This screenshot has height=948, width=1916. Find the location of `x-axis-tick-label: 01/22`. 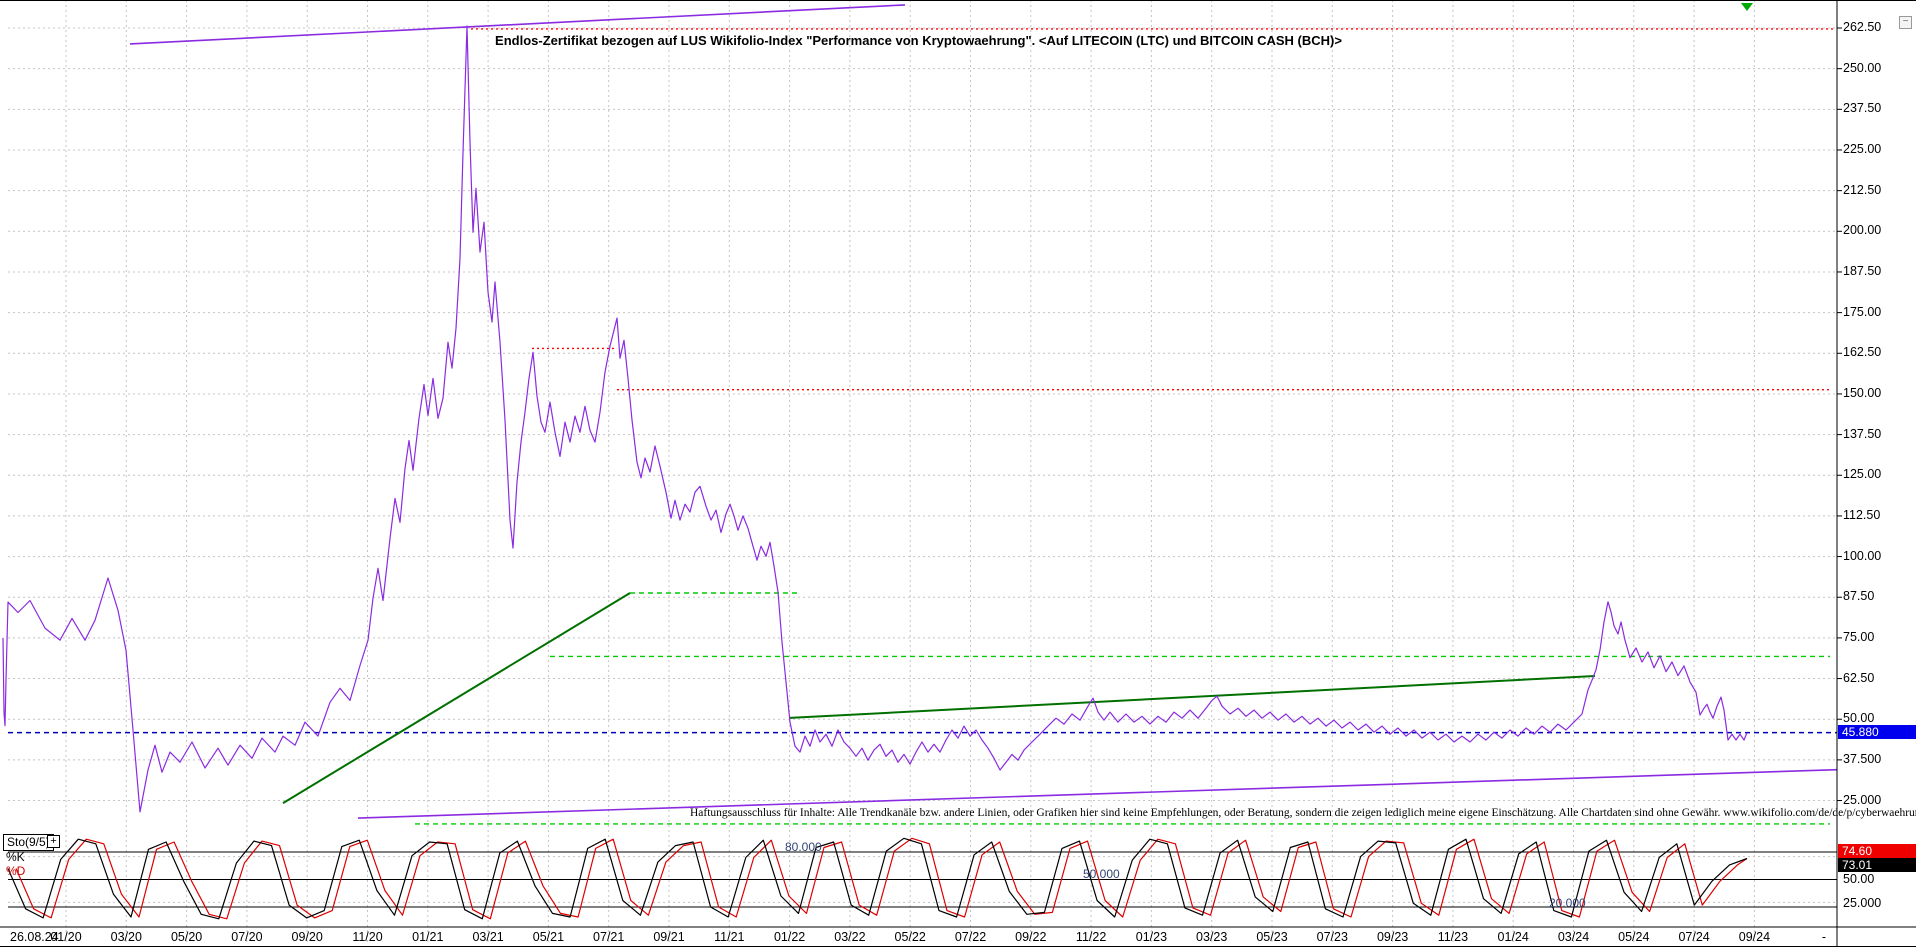

x-axis-tick-label: 01/22 is located at coordinates (789, 937).